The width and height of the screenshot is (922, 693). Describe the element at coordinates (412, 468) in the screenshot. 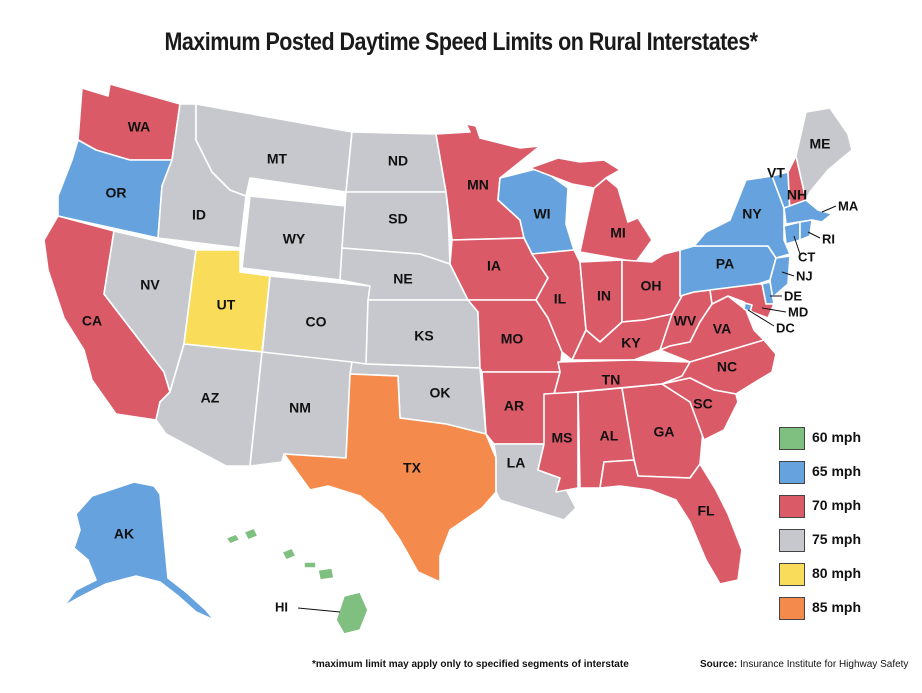

I see `label-TX: TX` at that location.